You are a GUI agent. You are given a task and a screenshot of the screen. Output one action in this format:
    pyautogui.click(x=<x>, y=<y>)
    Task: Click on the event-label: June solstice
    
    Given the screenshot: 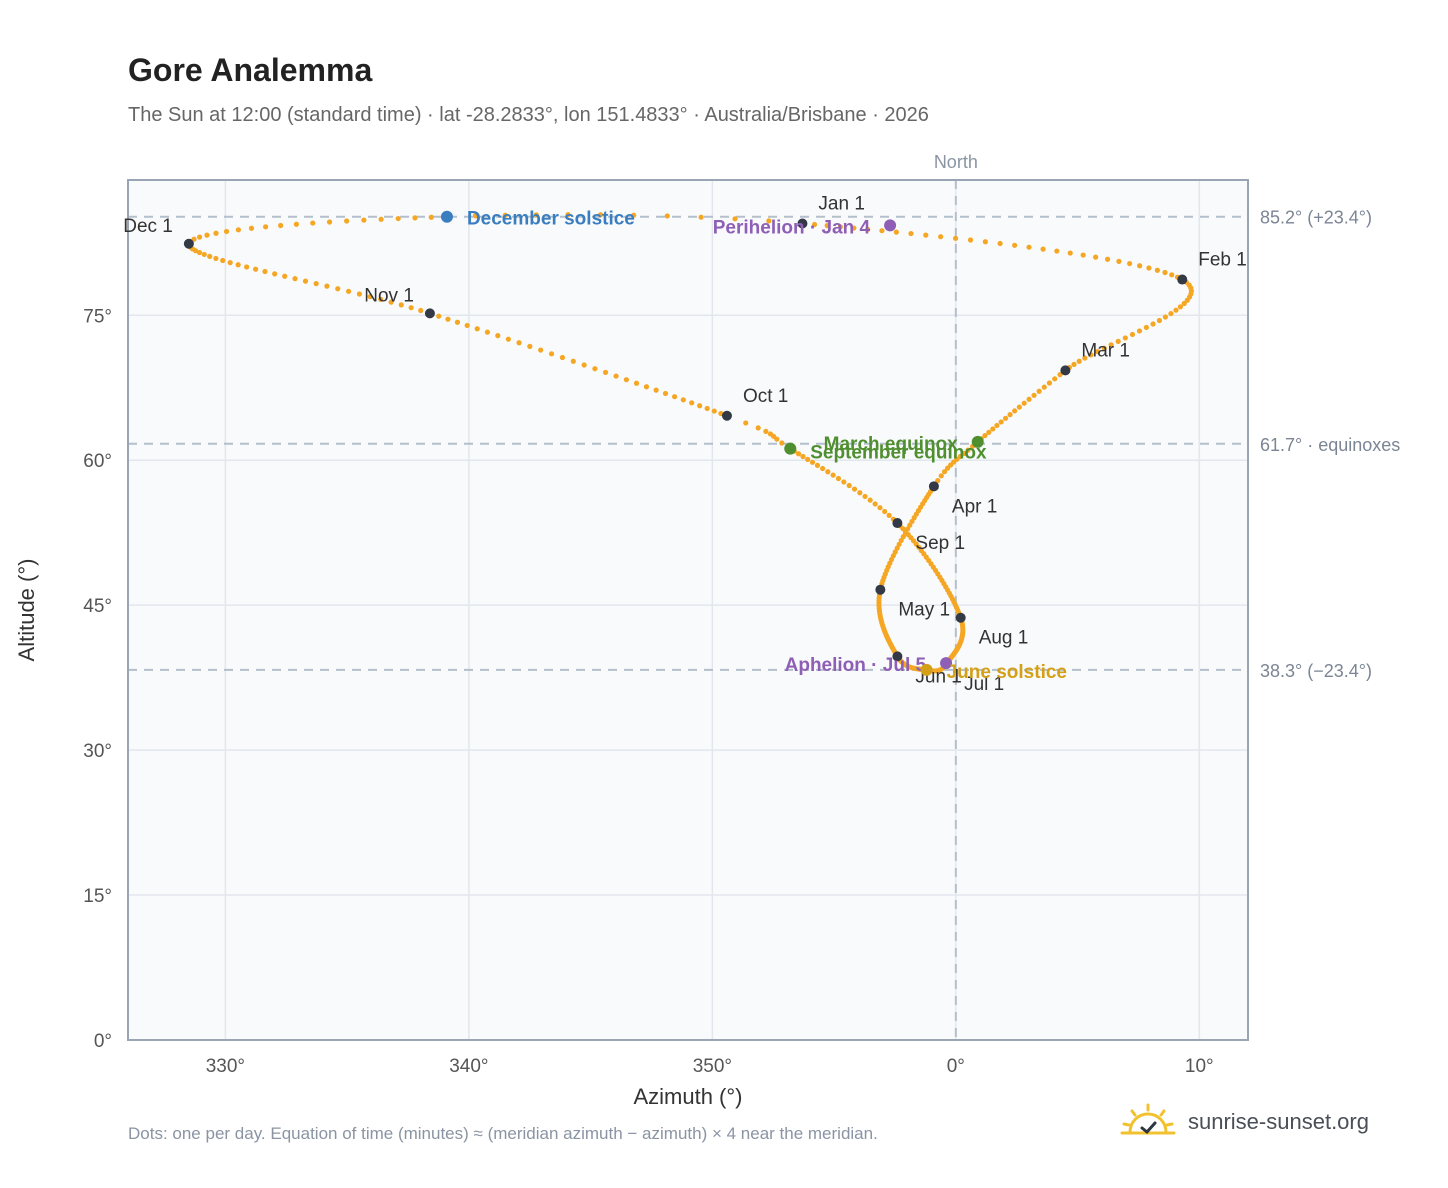 What is the action you would take?
    pyautogui.click(x=1007, y=672)
    